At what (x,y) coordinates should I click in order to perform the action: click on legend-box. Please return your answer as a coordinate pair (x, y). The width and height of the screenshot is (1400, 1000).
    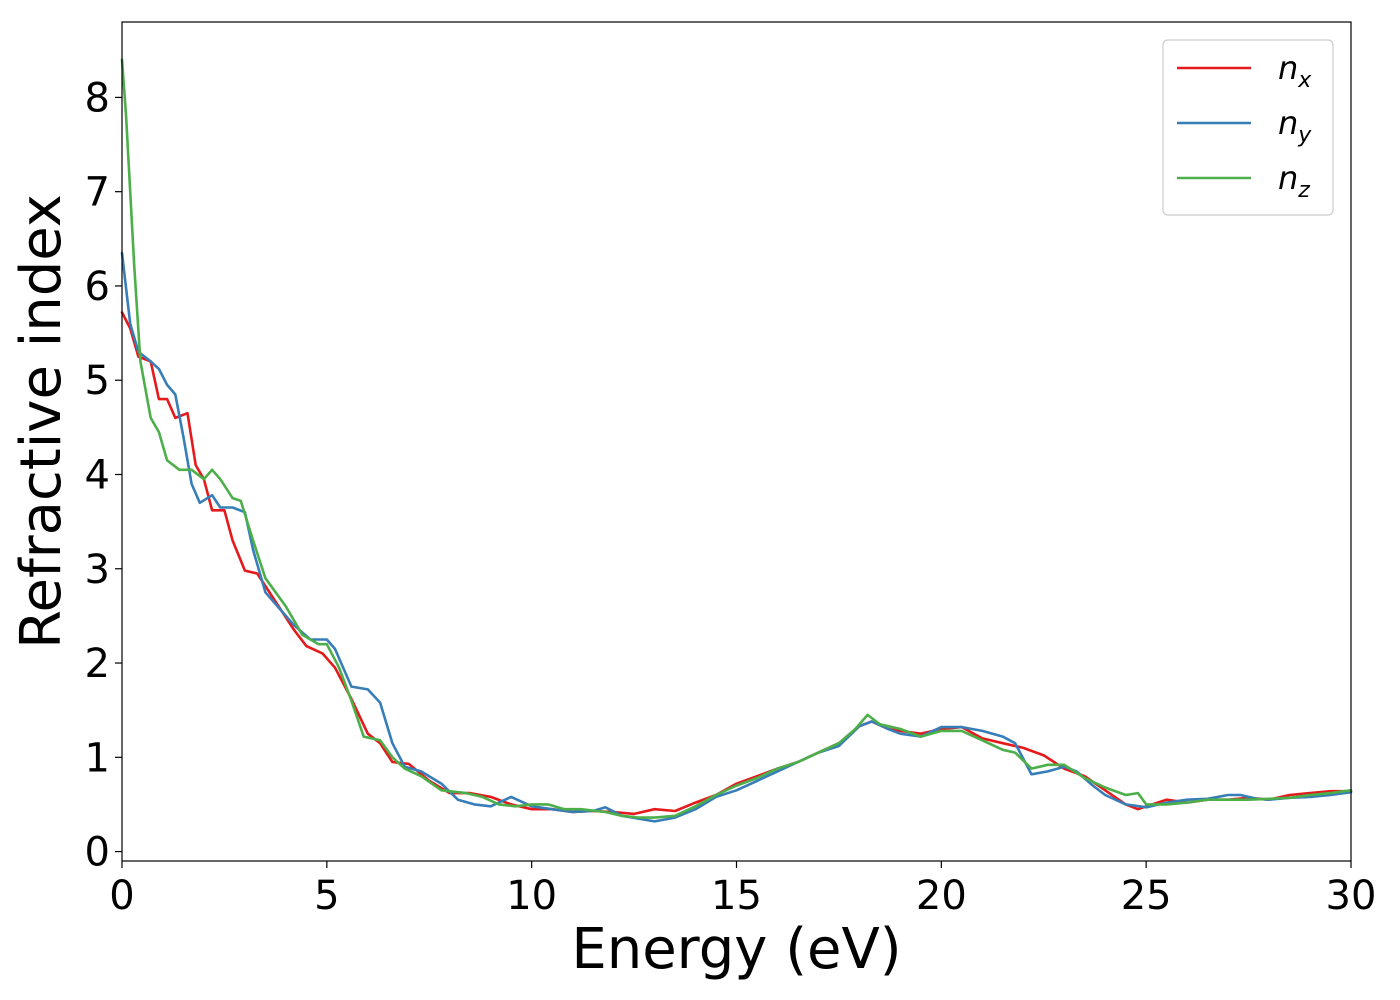
    Looking at the image, I should click on (1248, 127).